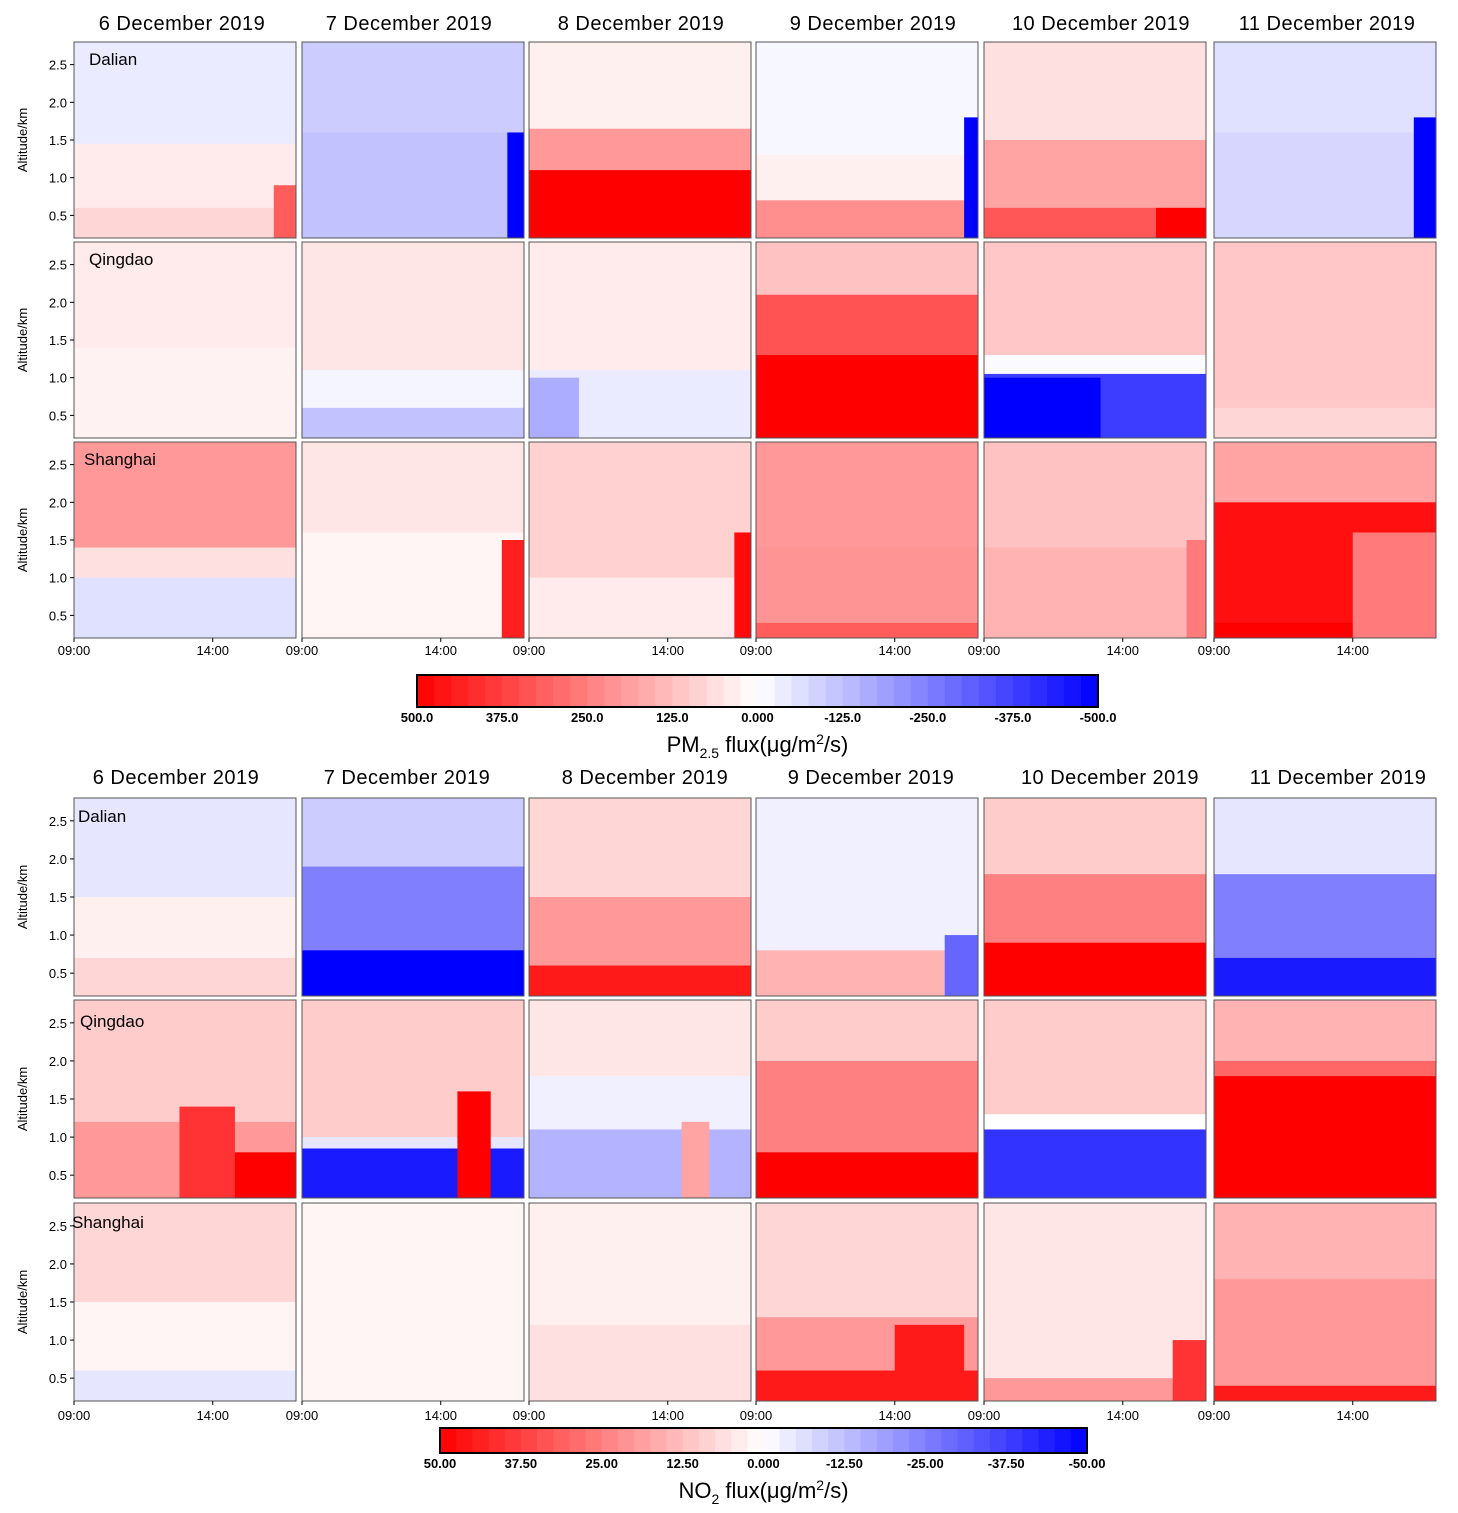 The image size is (1458, 1513). What do you see at coordinates (927, 717) in the screenshot?
I see `colorbar-tick-label: -250.0` at bounding box center [927, 717].